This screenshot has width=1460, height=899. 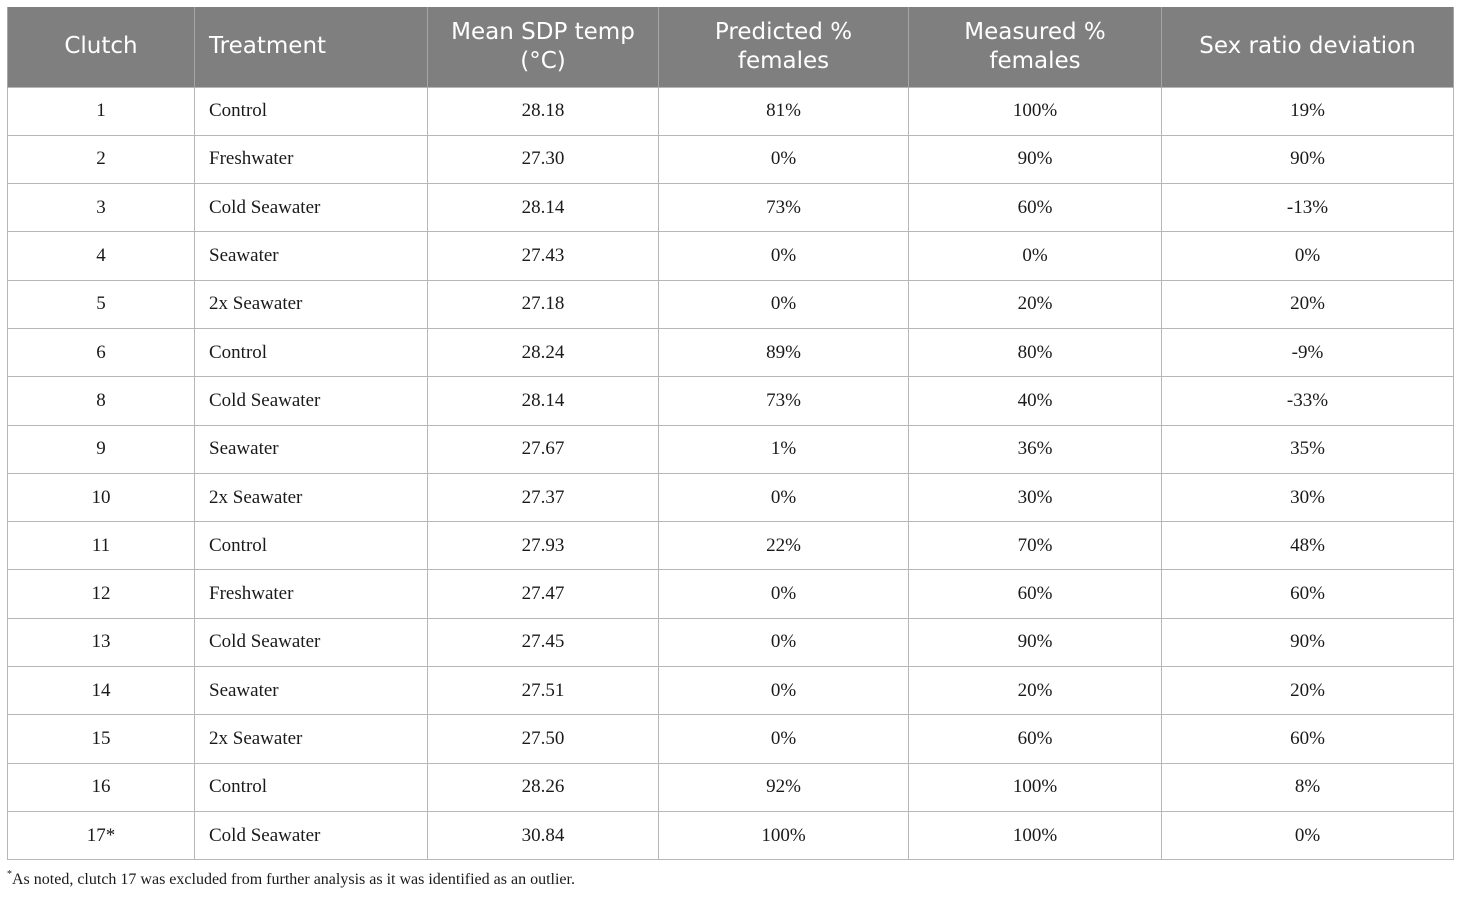 What do you see at coordinates (101, 835) in the screenshot?
I see `cell-clutch: 17*` at bounding box center [101, 835].